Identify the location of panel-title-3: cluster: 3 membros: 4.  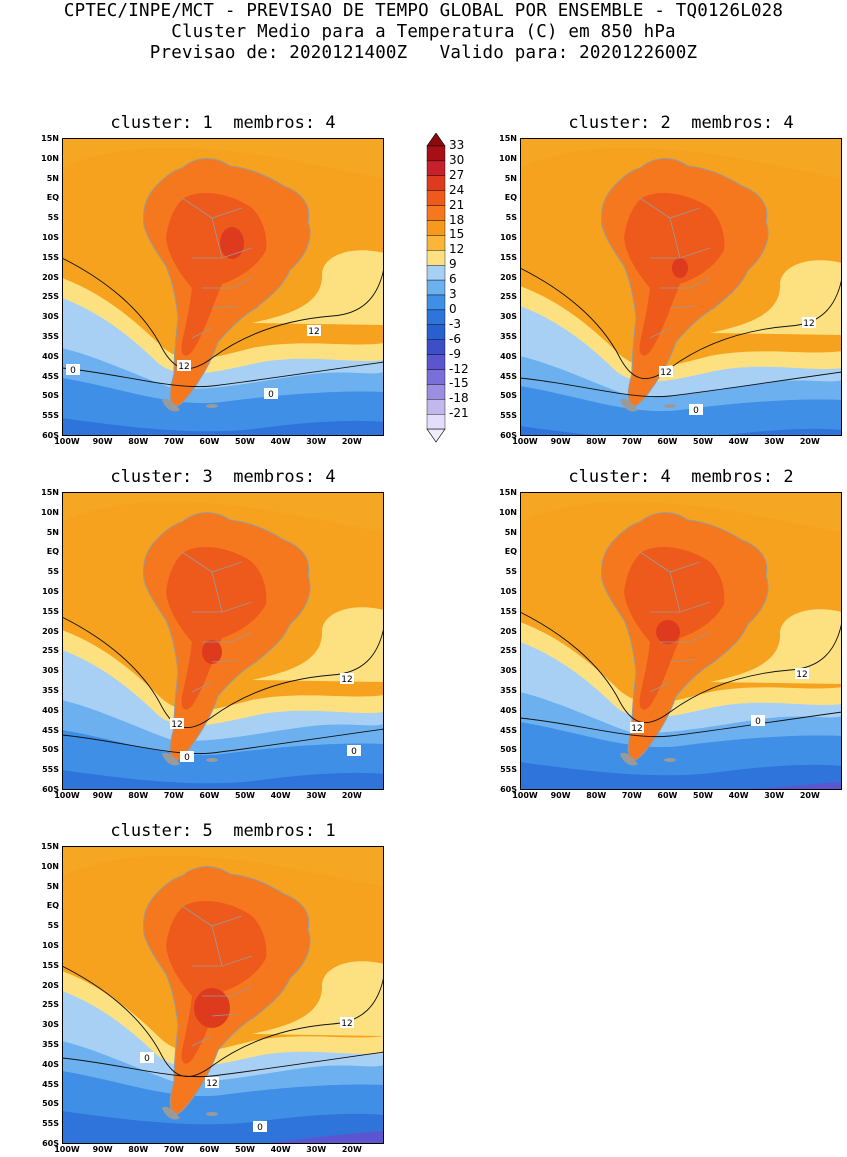
(223, 477).